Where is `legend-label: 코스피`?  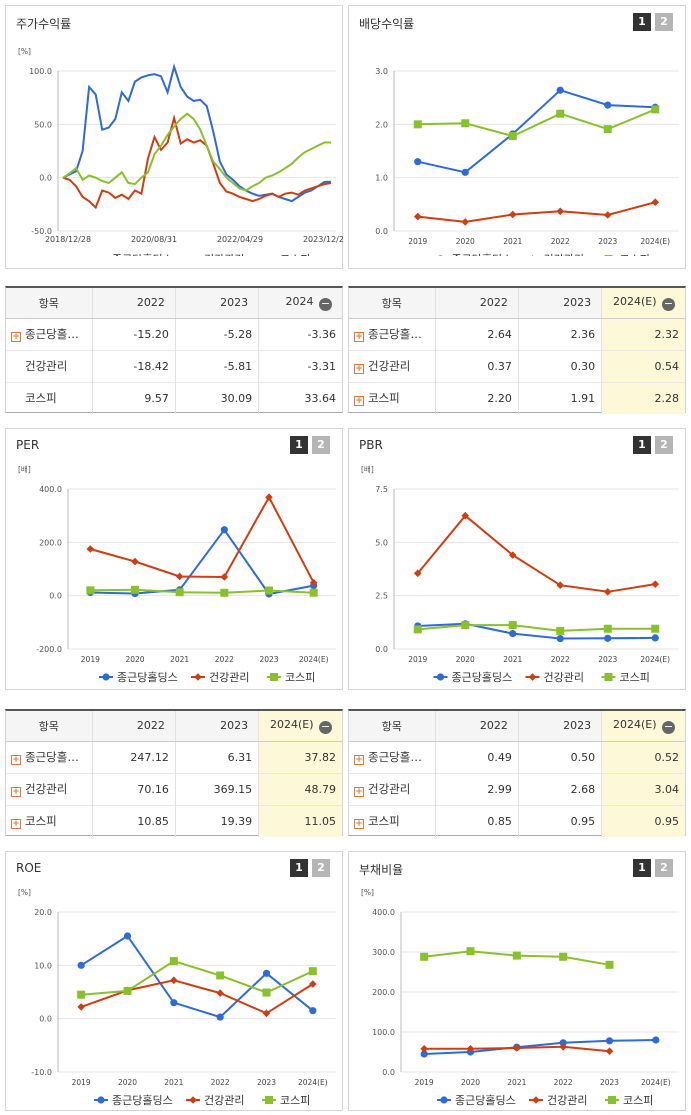 legend-label: 코스피 is located at coordinates (635, 677).